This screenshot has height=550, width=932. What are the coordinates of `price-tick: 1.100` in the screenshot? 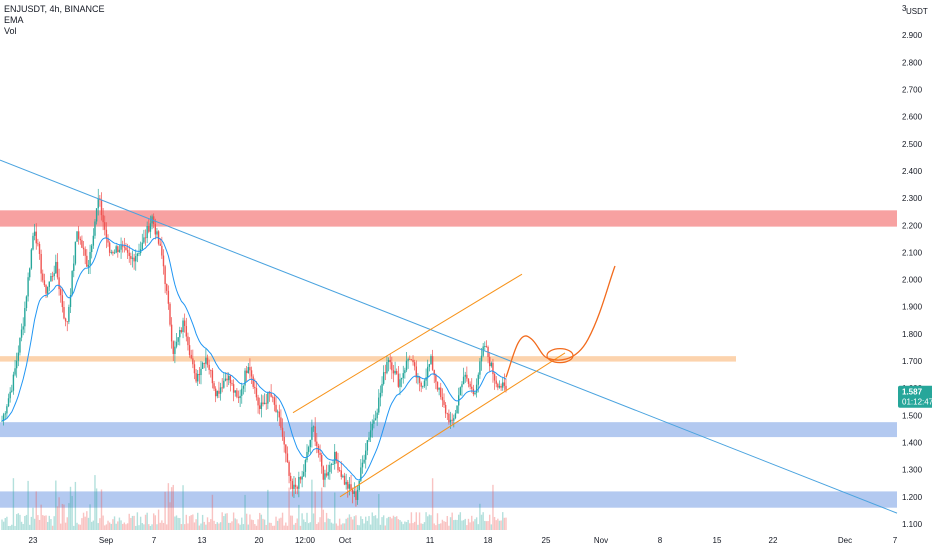 It's located at (912, 524).